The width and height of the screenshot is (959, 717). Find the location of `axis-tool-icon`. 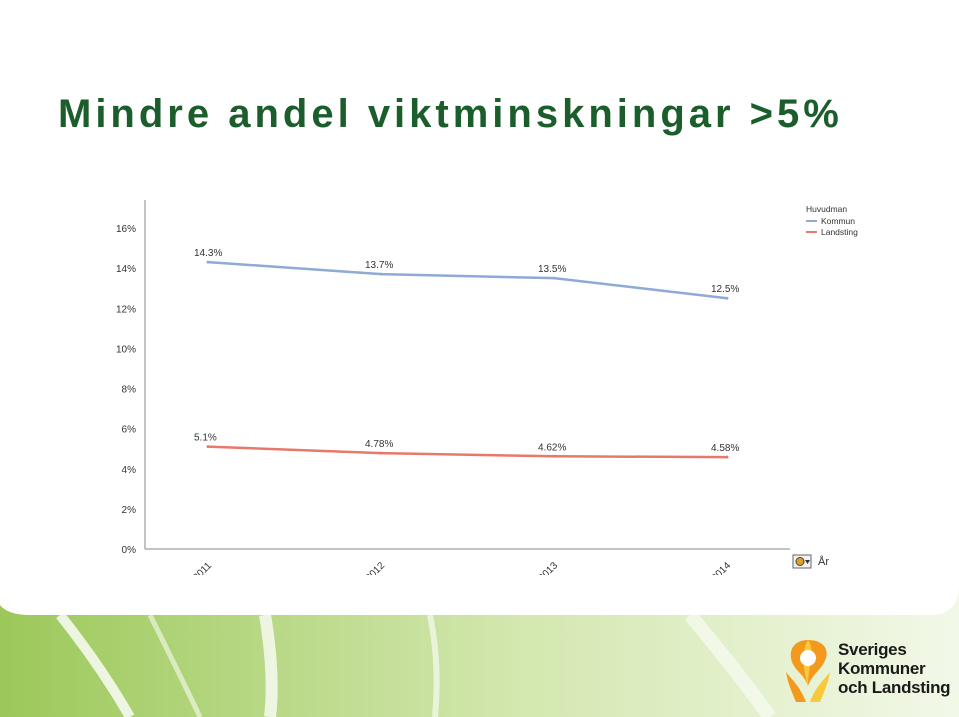

axis-tool-icon is located at coordinates (802, 561).